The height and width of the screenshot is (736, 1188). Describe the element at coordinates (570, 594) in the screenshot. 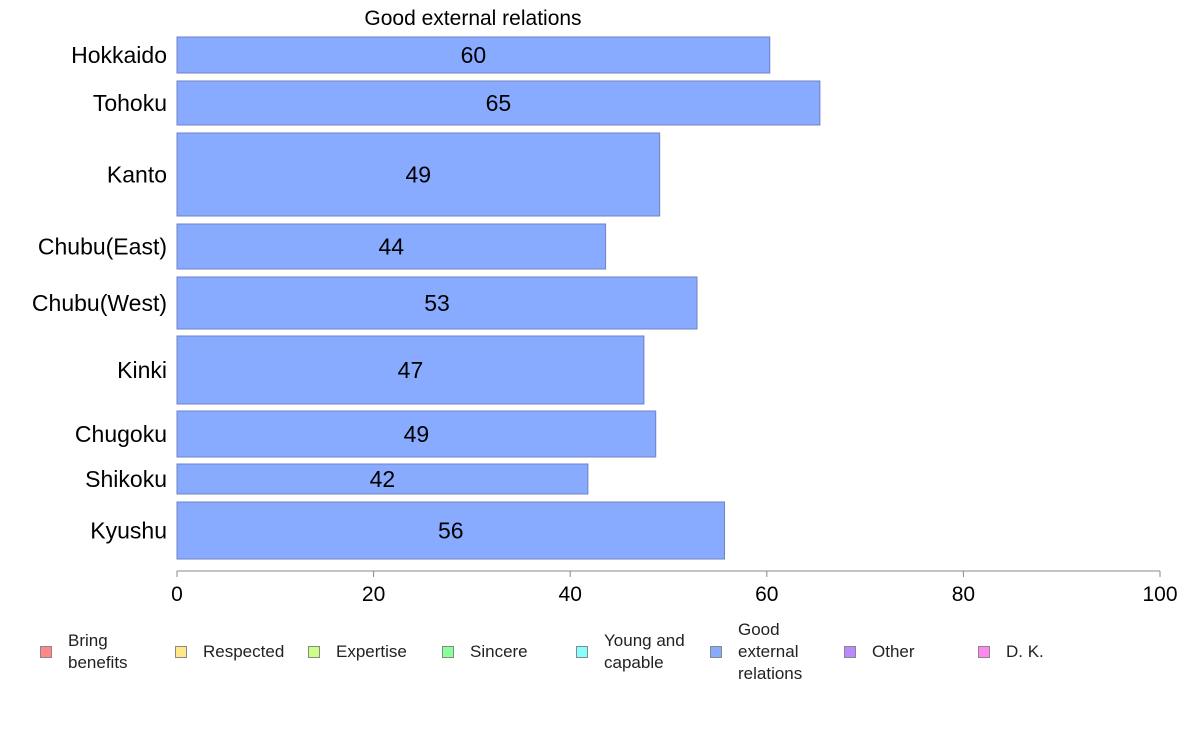

I see `x-tick-label: 40` at that location.